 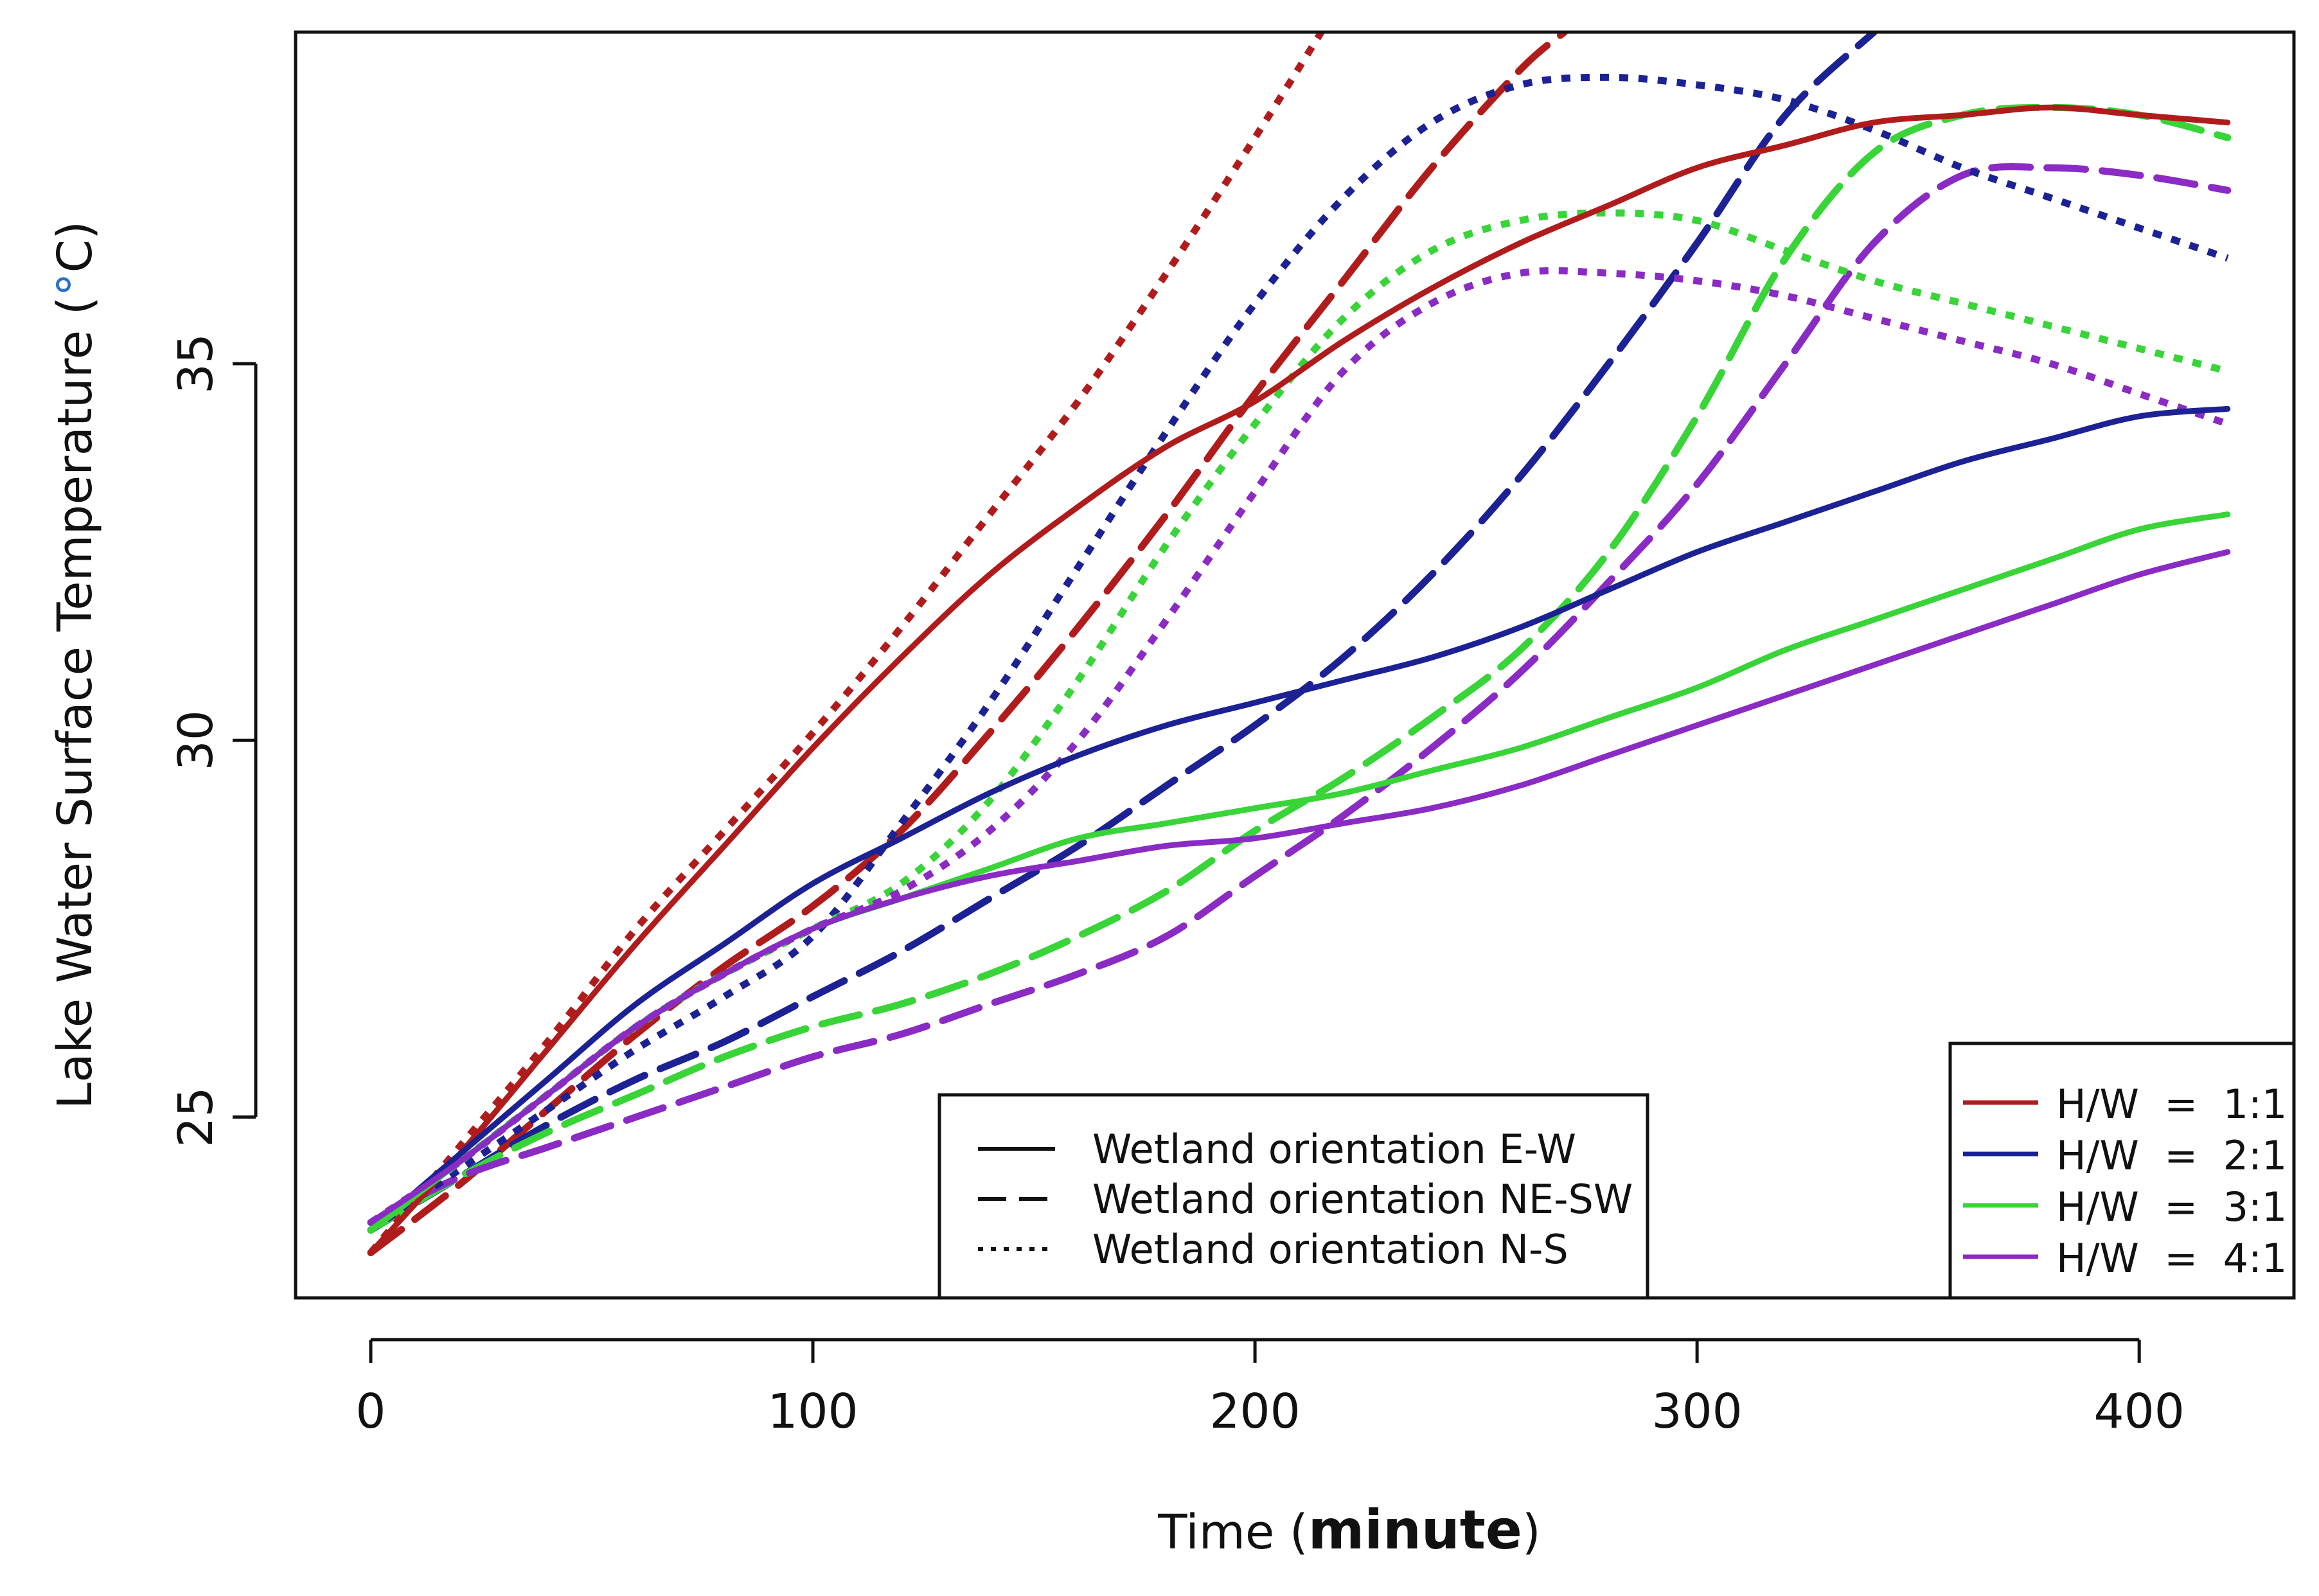 I want to click on x-tick-label: 300, so click(x=1697, y=1411).